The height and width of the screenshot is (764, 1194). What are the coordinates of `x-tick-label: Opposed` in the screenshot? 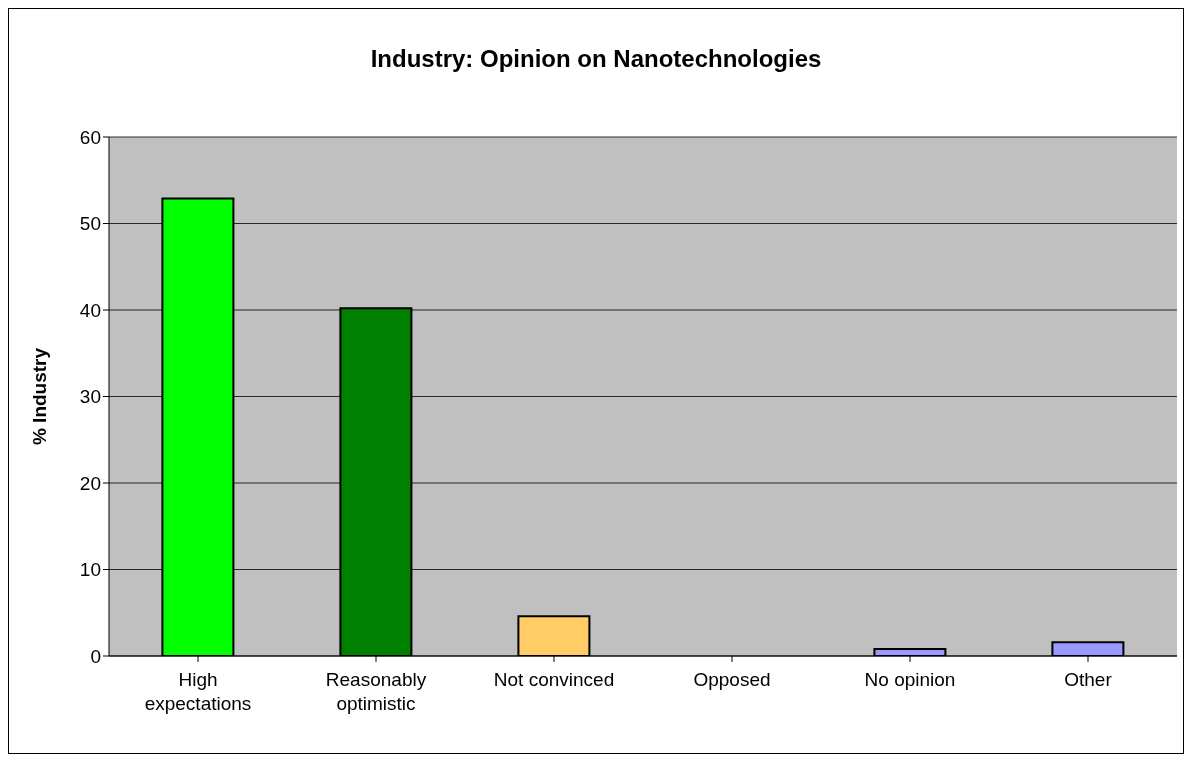 It's located at (732, 679).